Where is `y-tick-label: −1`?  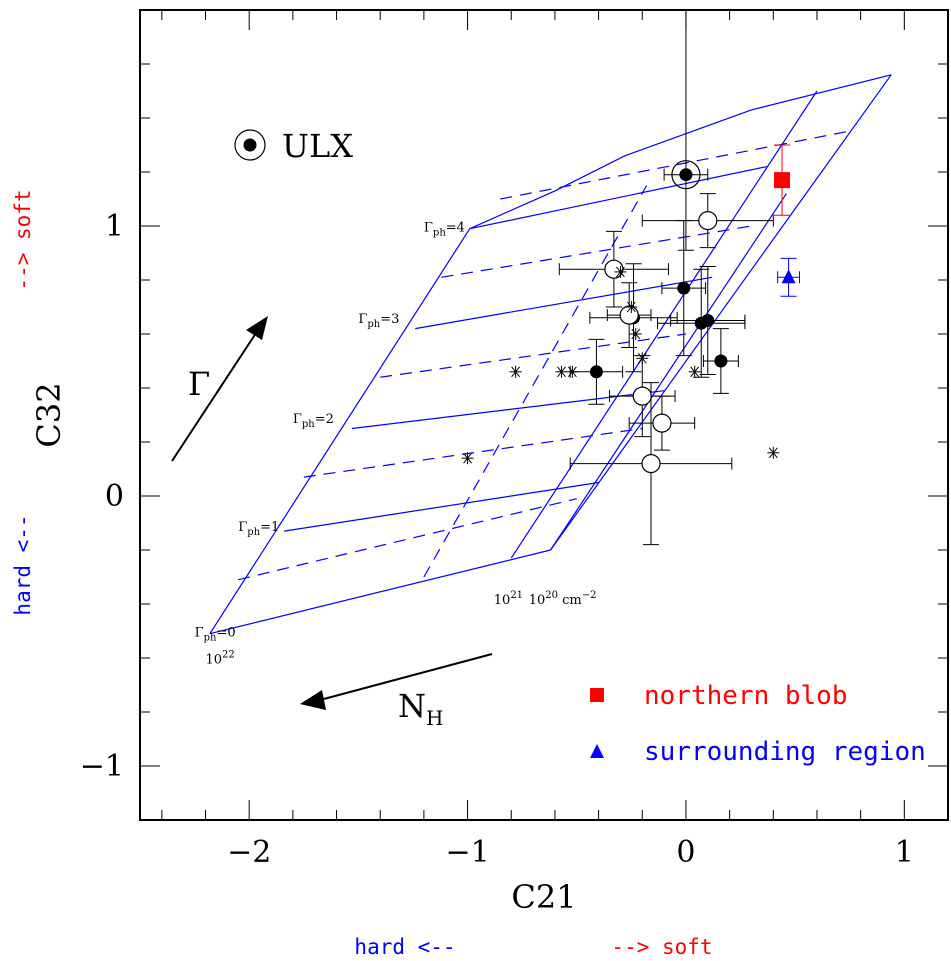
y-tick-label: −1 is located at coordinates (102, 766).